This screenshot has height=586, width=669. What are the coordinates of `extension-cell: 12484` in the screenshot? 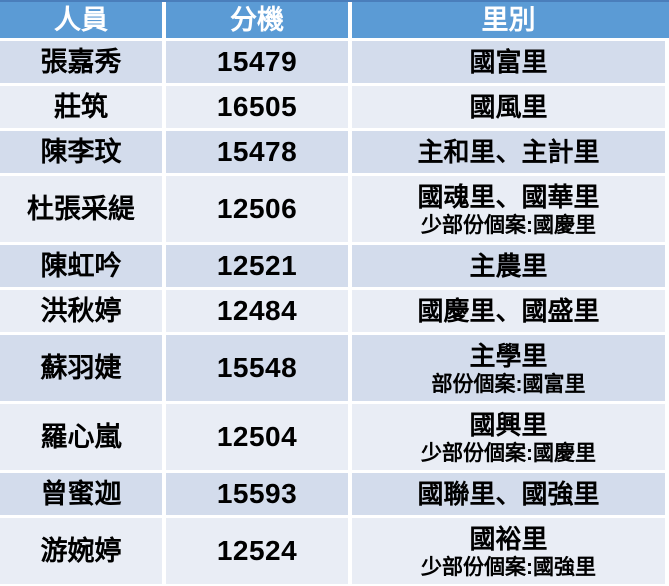 It's located at (259, 311).